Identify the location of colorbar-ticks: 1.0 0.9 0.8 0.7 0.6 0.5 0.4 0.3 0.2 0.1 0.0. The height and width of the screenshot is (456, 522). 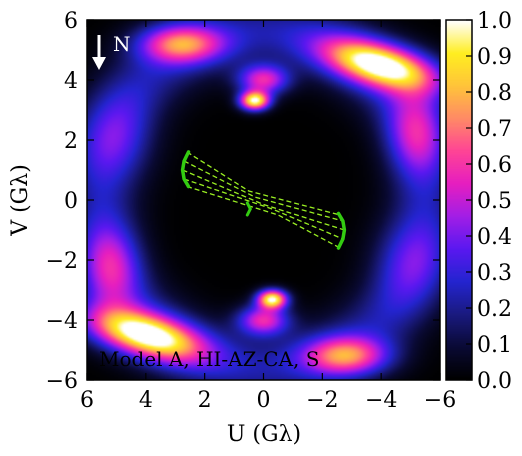
(489, 201).